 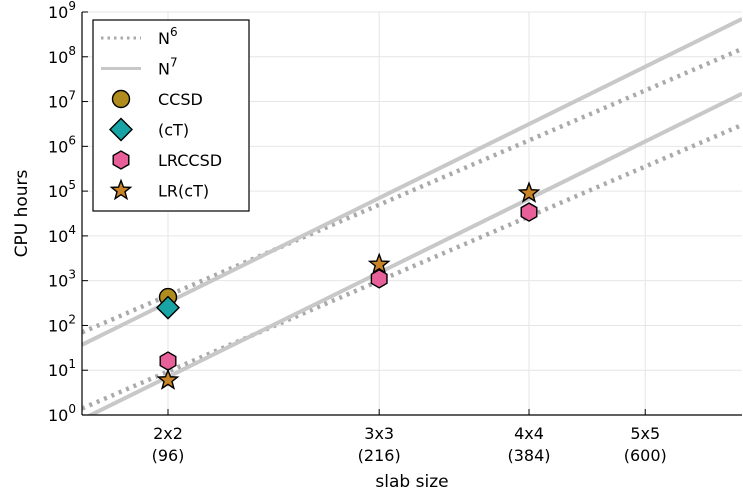 I want to click on x-tick-label: 3x3, so click(x=379, y=433).